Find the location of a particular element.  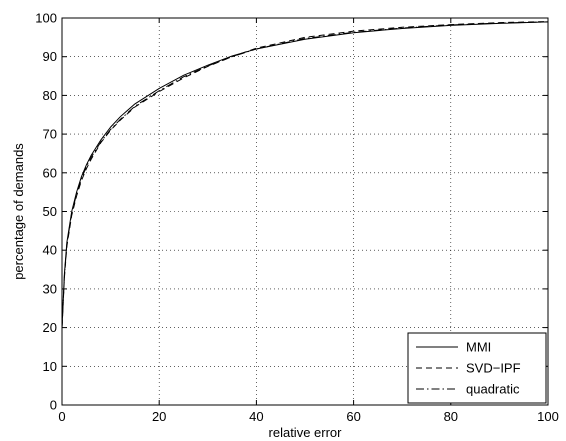

y-tick-label: 0 is located at coordinates (53, 405).